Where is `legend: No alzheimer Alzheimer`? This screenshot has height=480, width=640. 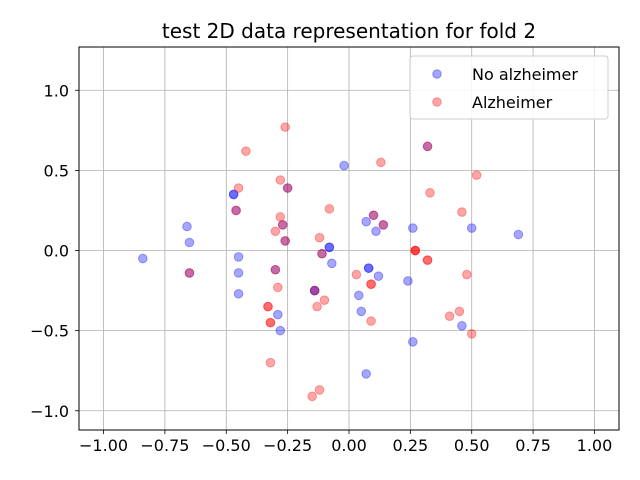
legend: No alzheimer Alzheimer is located at coordinates (509, 87).